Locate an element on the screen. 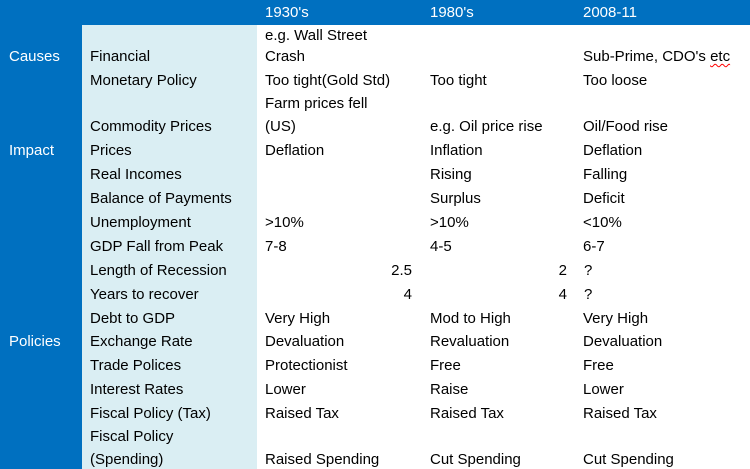 The image size is (750, 469). cell-2008-11: 6-7 is located at coordinates (594, 246).